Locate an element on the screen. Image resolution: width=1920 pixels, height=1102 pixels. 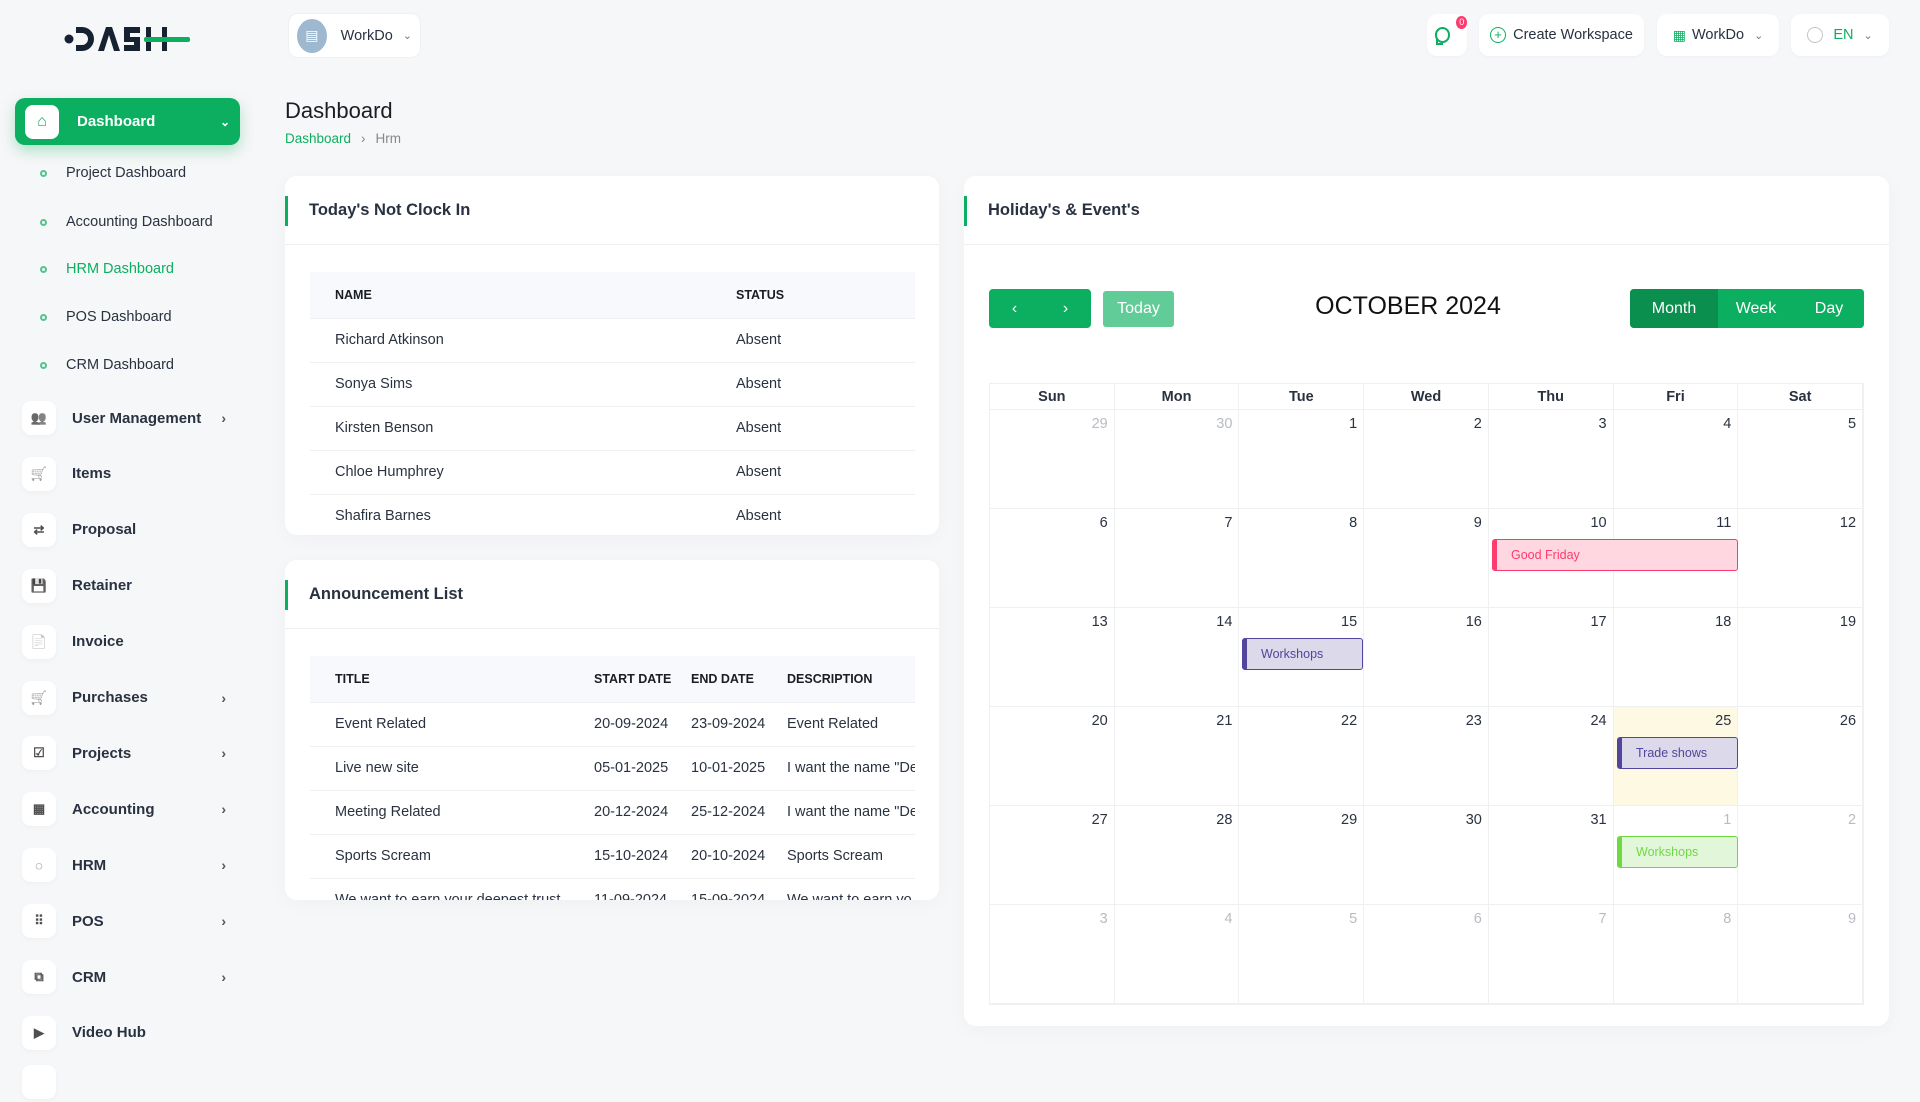
calendar-day: 28 is located at coordinates (1177, 855).